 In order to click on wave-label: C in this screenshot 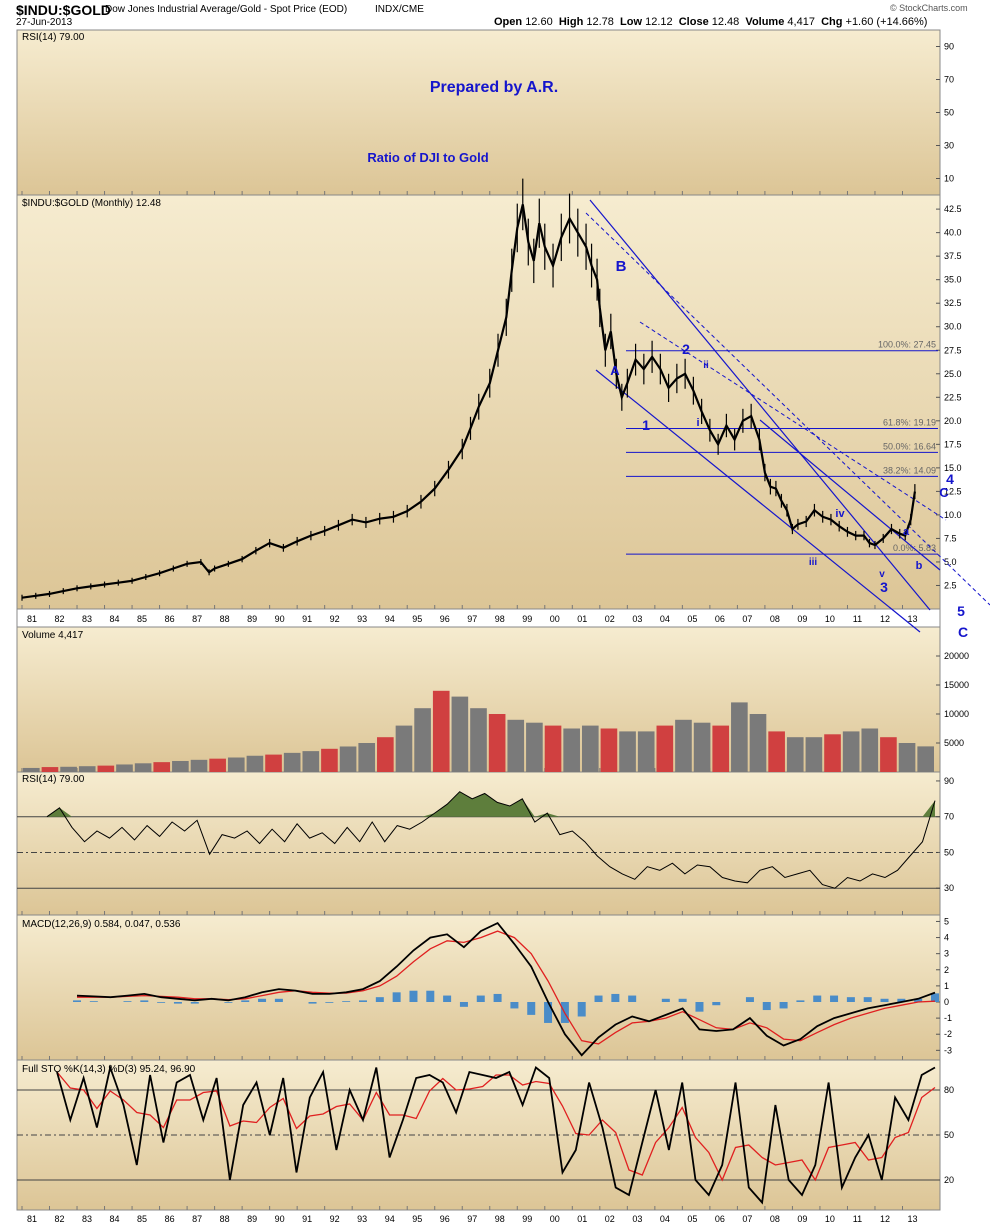, I will do `click(963, 632)`.